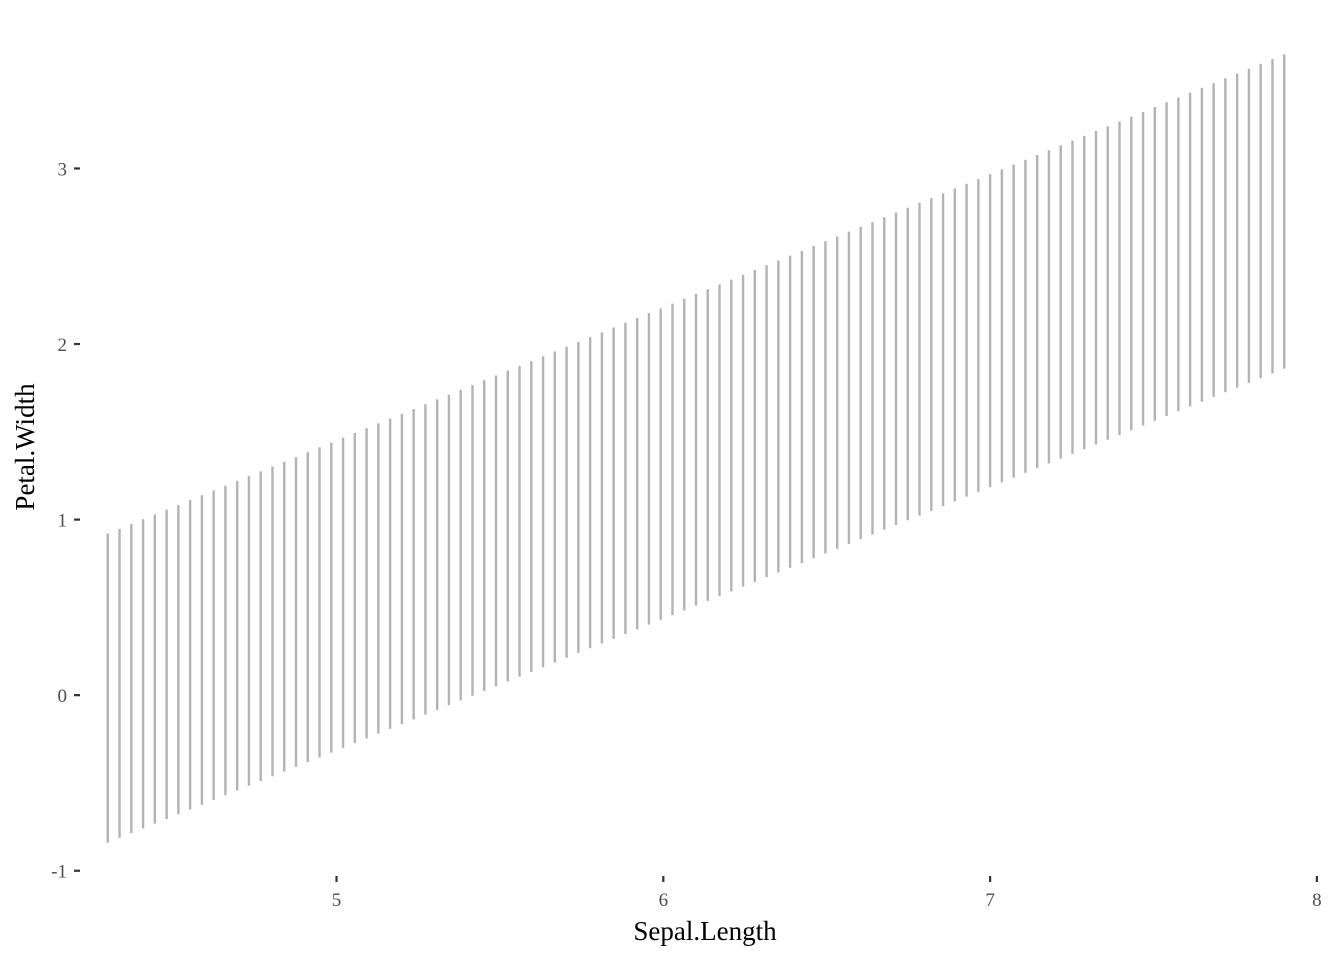 This screenshot has width=1344, height=960. What do you see at coordinates (63, 169) in the screenshot?
I see `y-tick-label: 3` at bounding box center [63, 169].